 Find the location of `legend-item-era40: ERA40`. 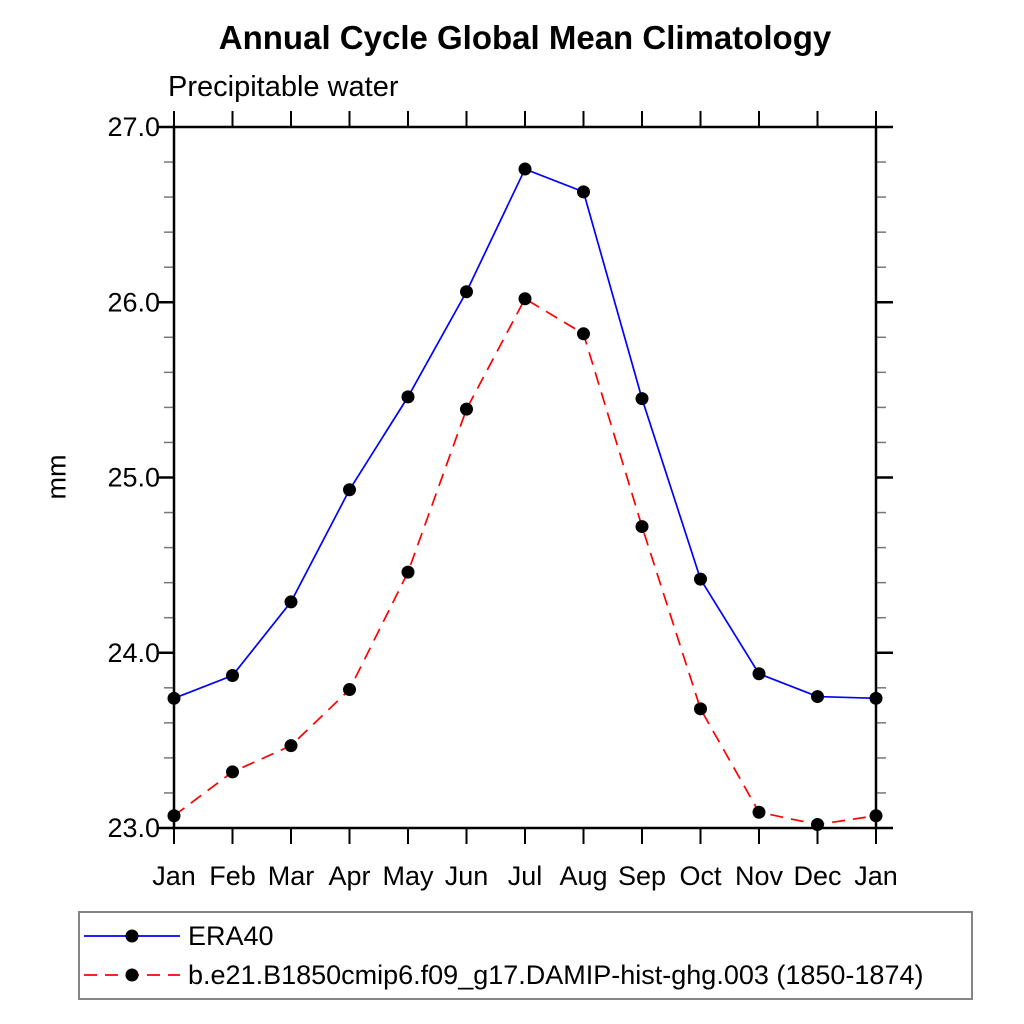

legend-item-era40: ERA40 is located at coordinates (527, 936).